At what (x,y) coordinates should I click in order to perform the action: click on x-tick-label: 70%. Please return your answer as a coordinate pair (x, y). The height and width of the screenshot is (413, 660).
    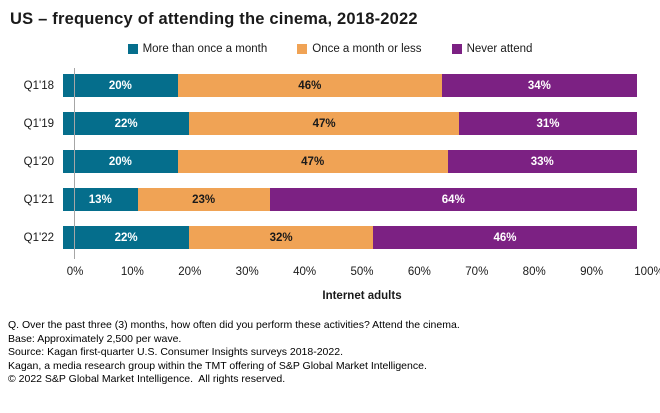
    Looking at the image, I should click on (477, 272).